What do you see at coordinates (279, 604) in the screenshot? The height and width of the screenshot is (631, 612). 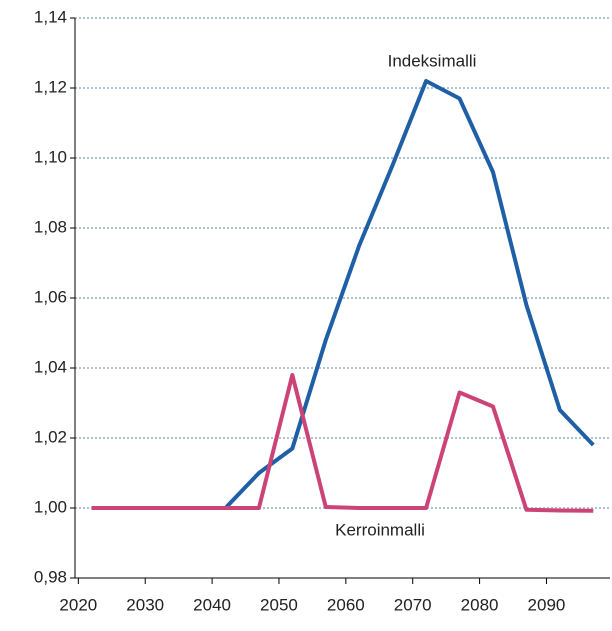 I see `x-tick-label: 2050` at bounding box center [279, 604].